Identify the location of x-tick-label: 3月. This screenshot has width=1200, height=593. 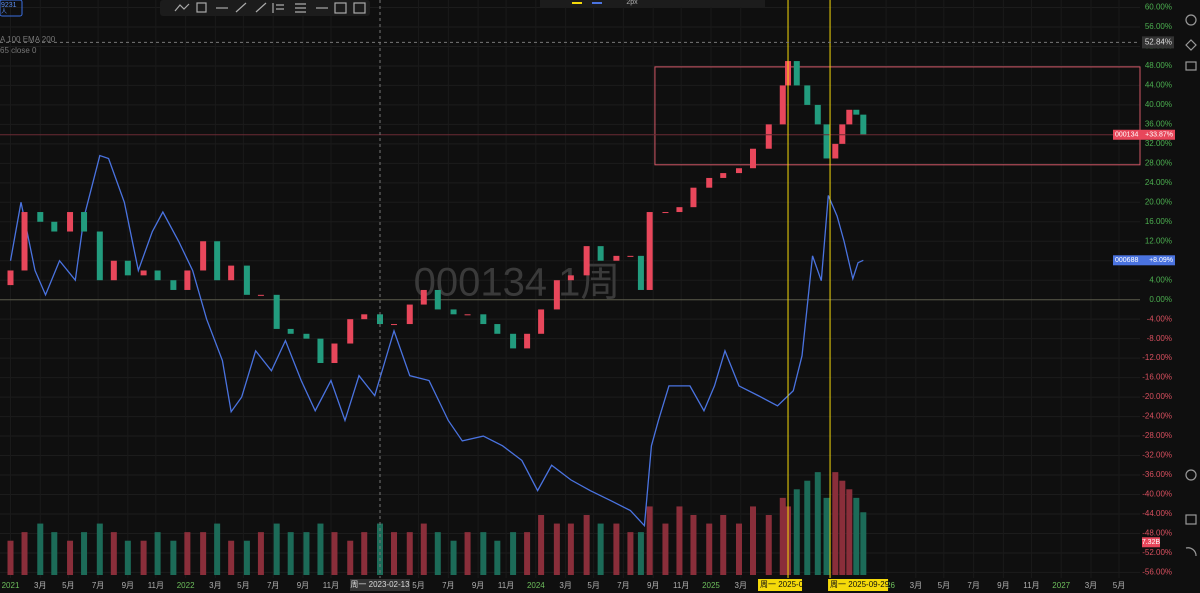
(40, 585).